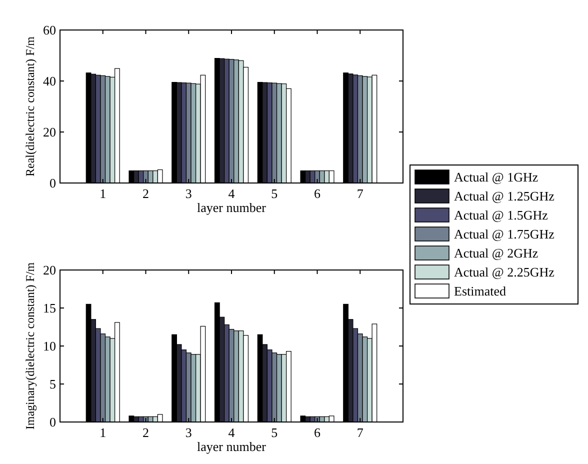 The width and height of the screenshot is (588, 464). I want to click on y-tick-label: 40, so click(49, 81).